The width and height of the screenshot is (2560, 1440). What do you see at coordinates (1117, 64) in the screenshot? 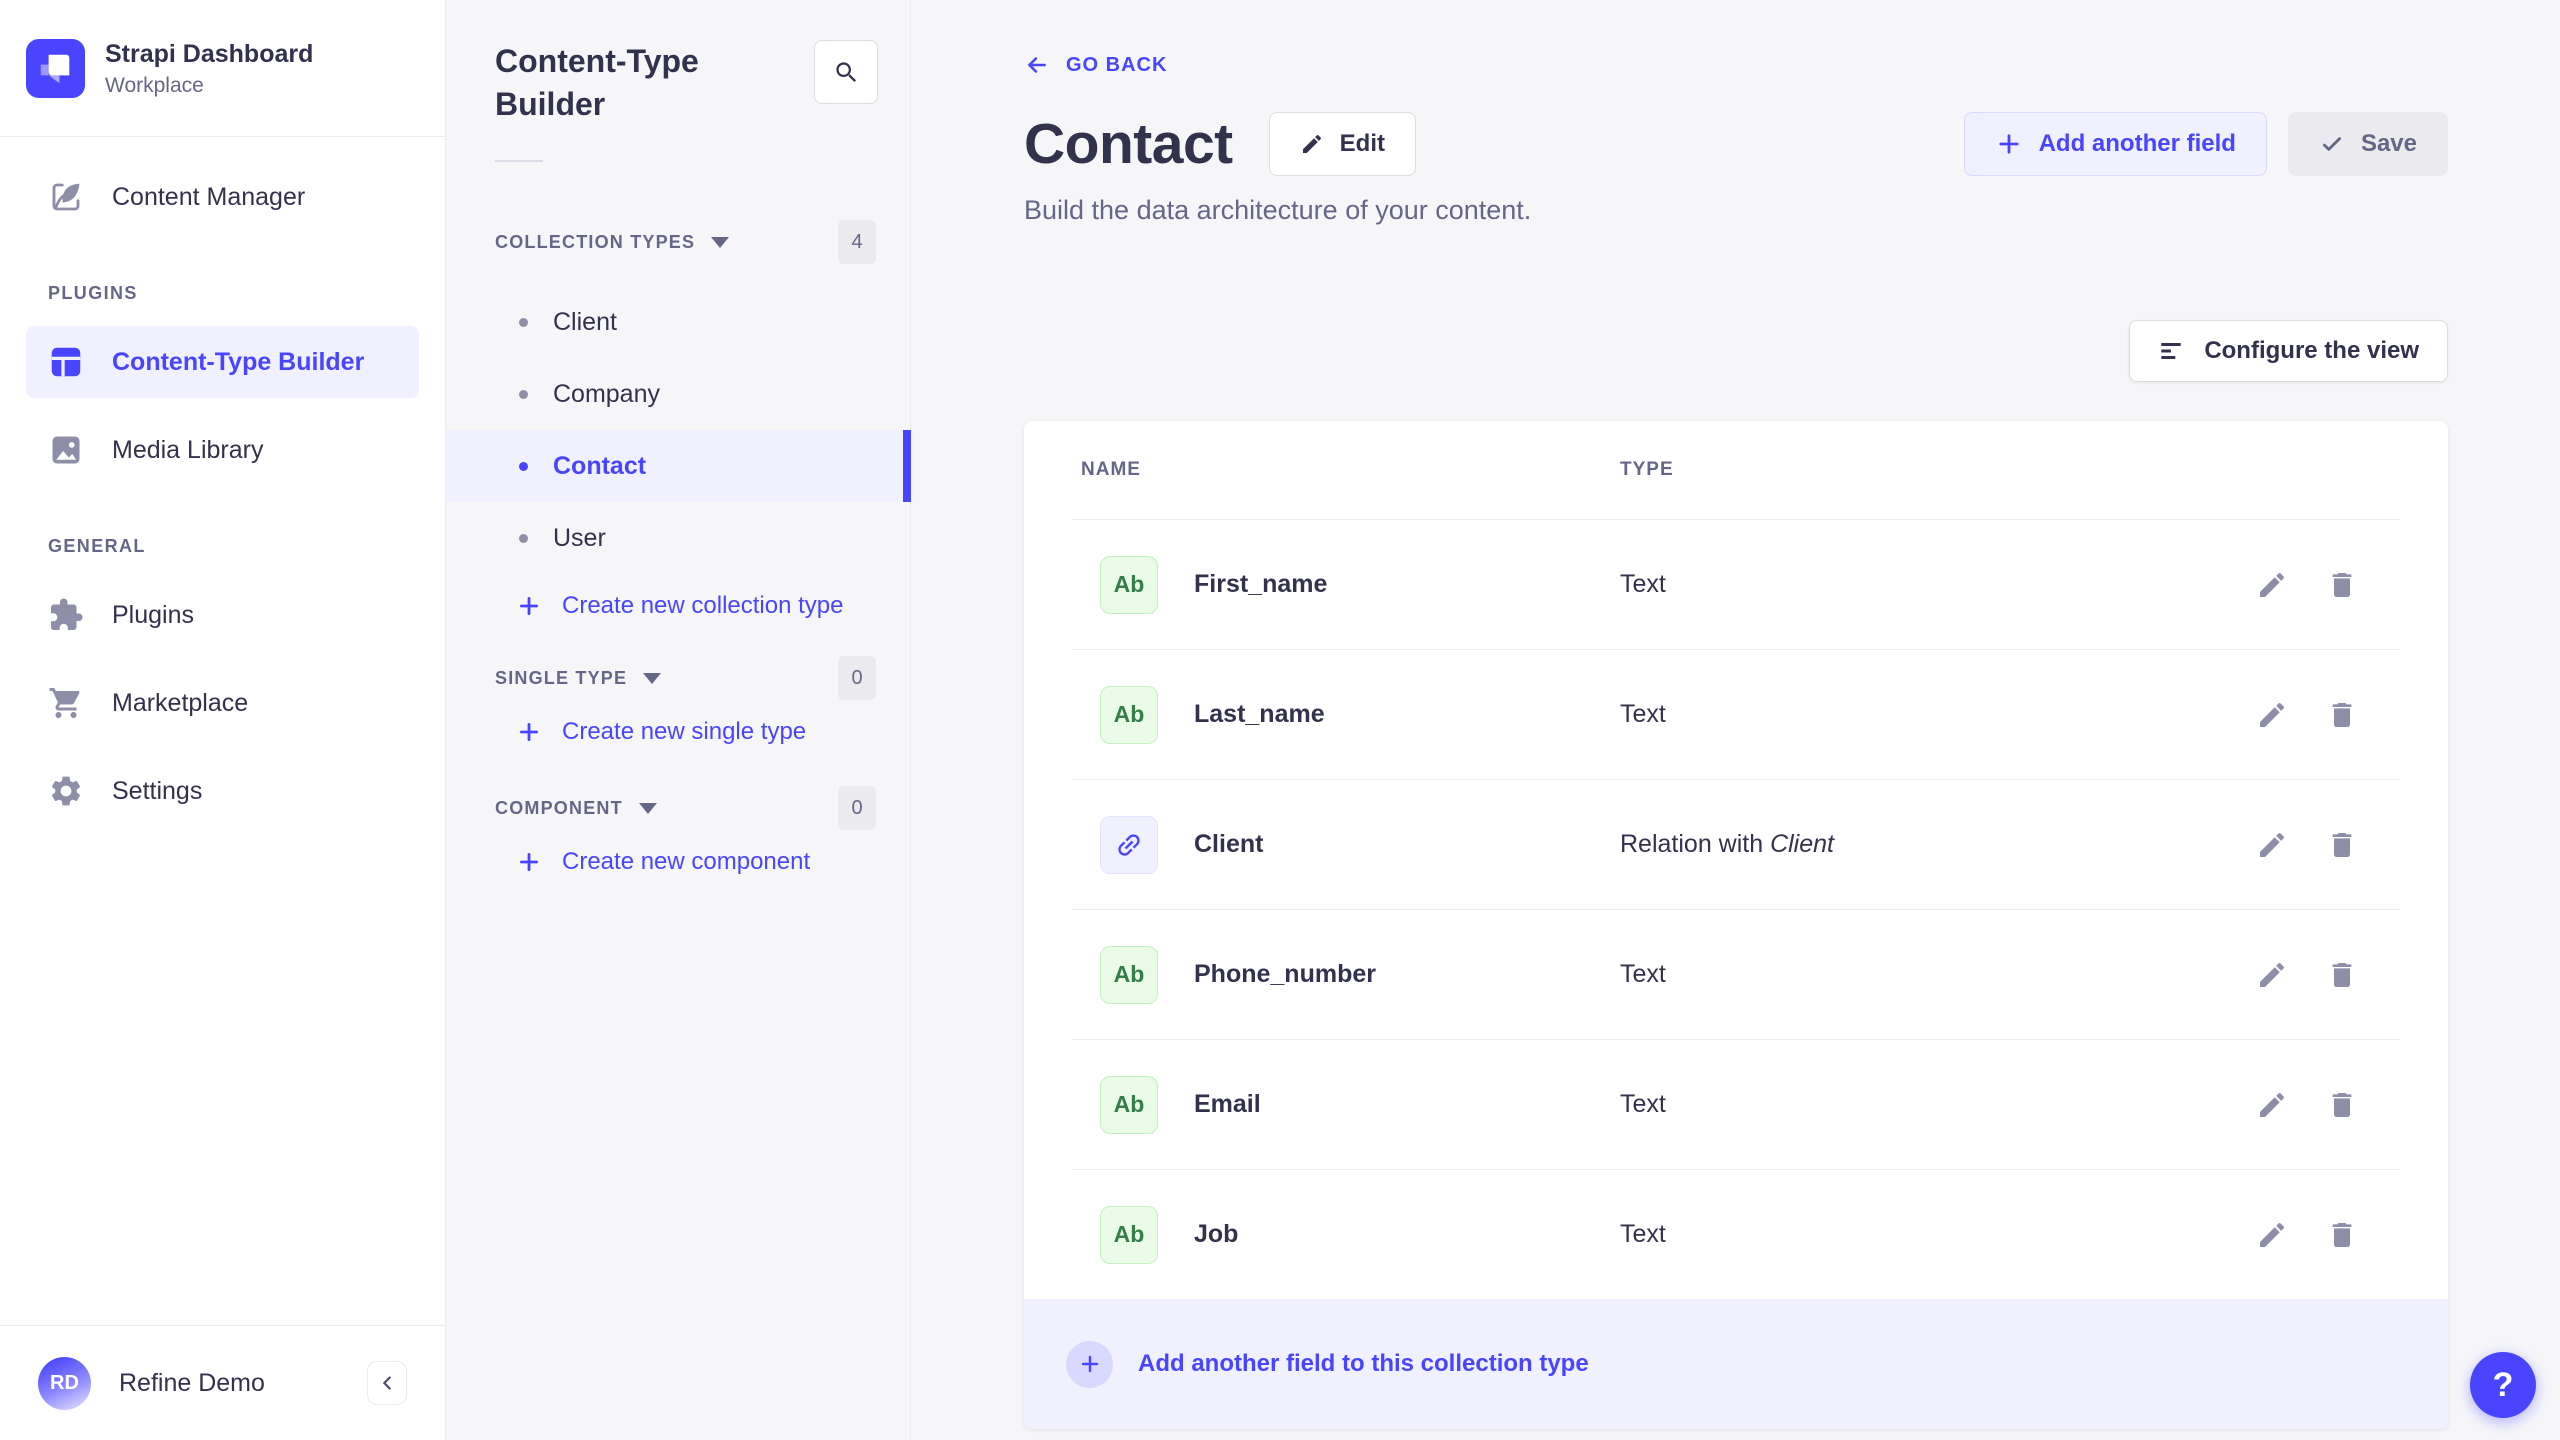
I see `go-back-label: GO BACK` at bounding box center [1117, 64].